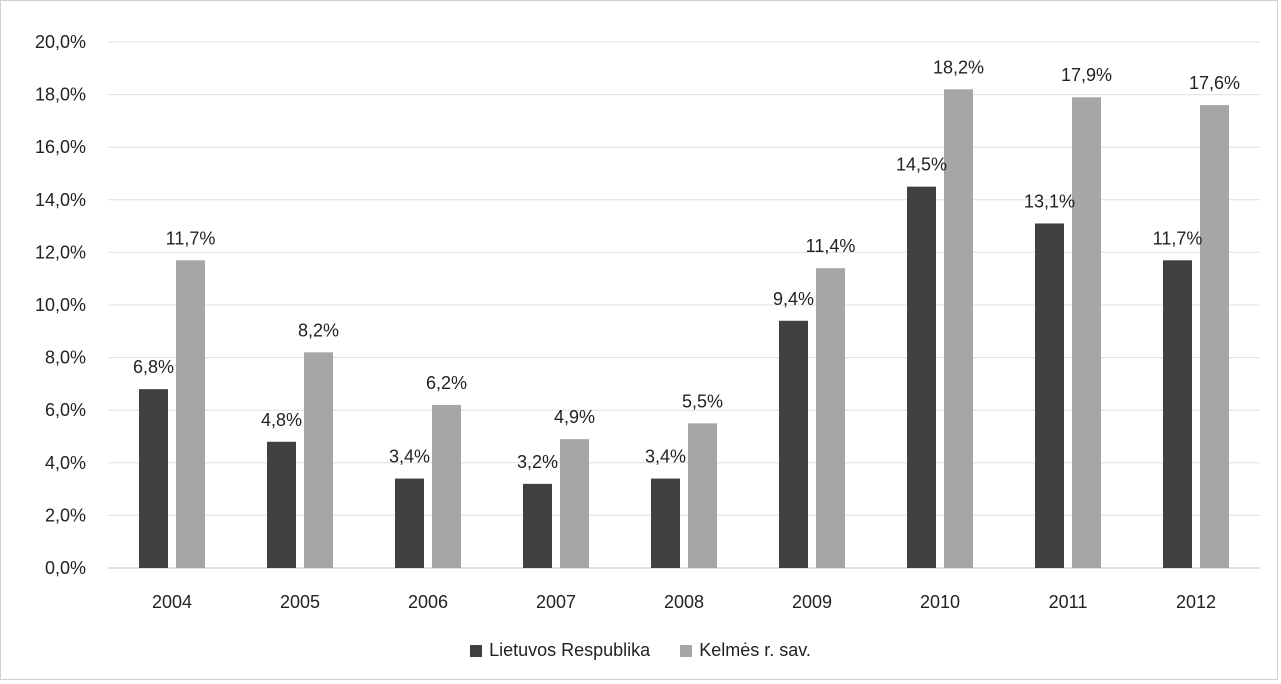 This screenshot has height=684, width=1281. I want to click on data-label: 8,2%, so click(318, 330).